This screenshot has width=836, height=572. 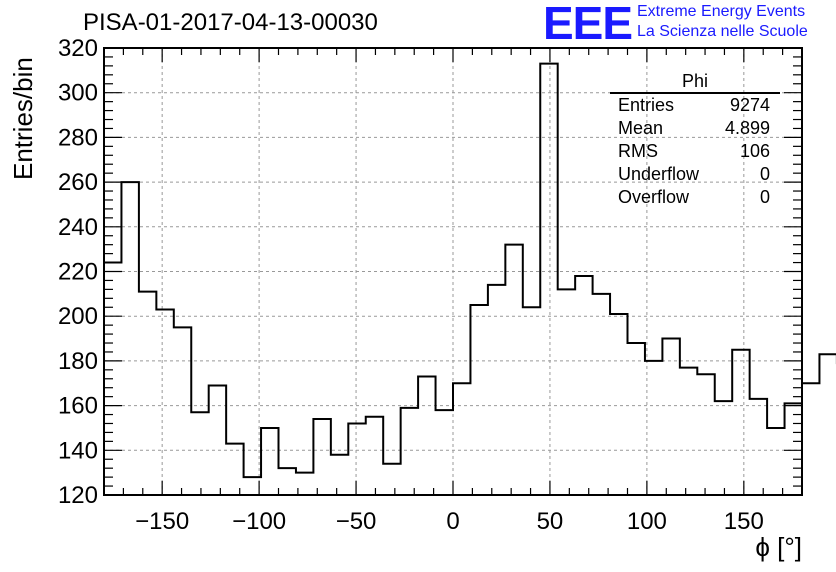 I want to click on stats-label: Mean, so click(x=641, y=128).